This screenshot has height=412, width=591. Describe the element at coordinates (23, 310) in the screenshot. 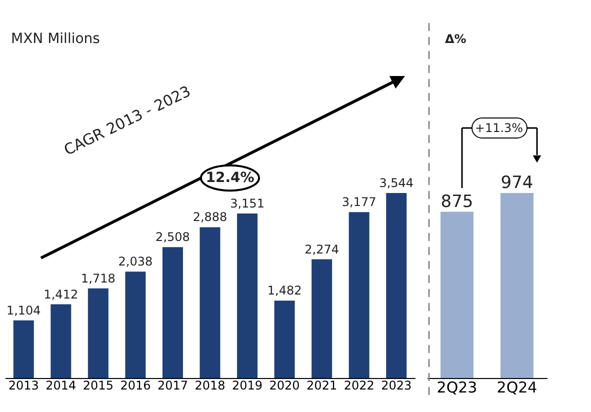

I see `data-label: 1,104` at that location.